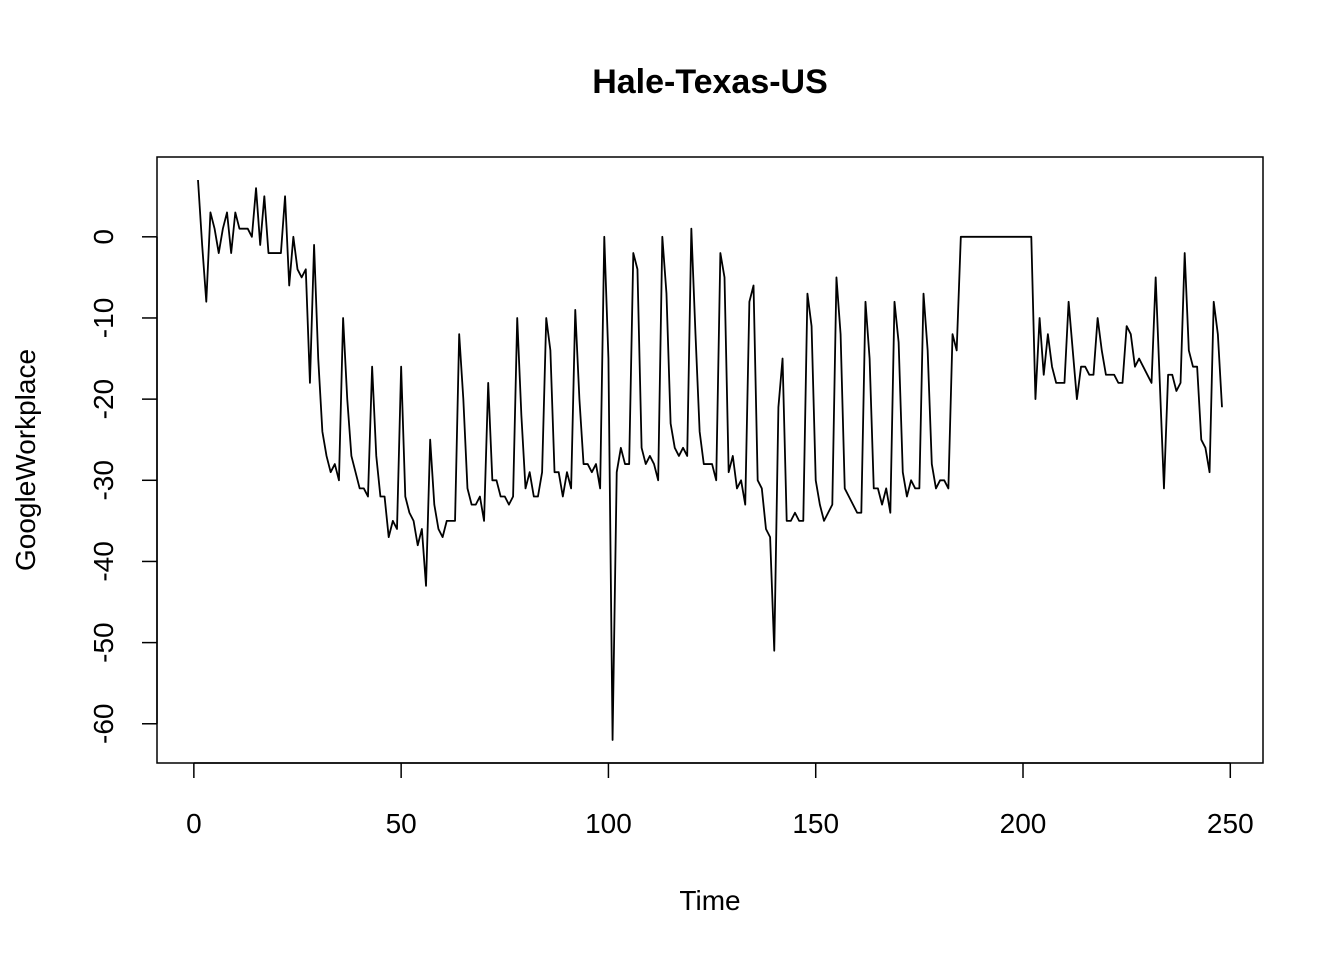 The width and height of the screenshot is (1344, 960). Describe the element at coordinates (103, 561) in the screenshot. I see `y-tick-label: -40` at that location.